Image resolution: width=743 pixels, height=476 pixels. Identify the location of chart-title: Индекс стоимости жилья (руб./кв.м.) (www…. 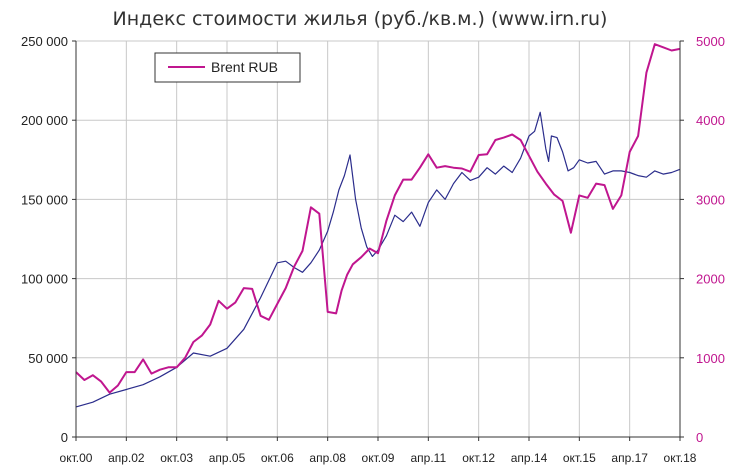
(360, 19).